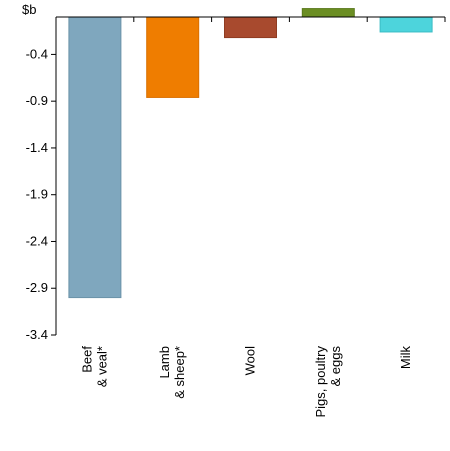 The image size is (450, 451). I want to click on y-tick-label: -2.4, so click(37, 240).